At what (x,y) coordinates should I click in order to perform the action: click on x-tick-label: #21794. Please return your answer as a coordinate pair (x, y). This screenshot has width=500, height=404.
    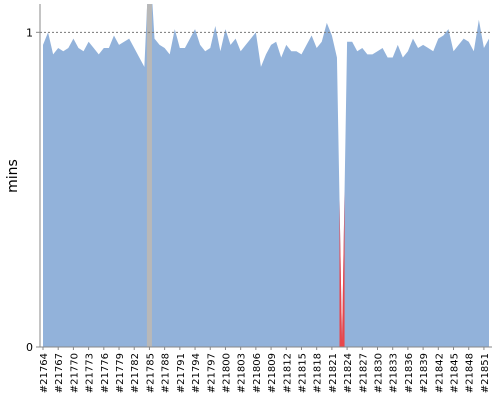
    Looking at the image, I should click on (196, 373).